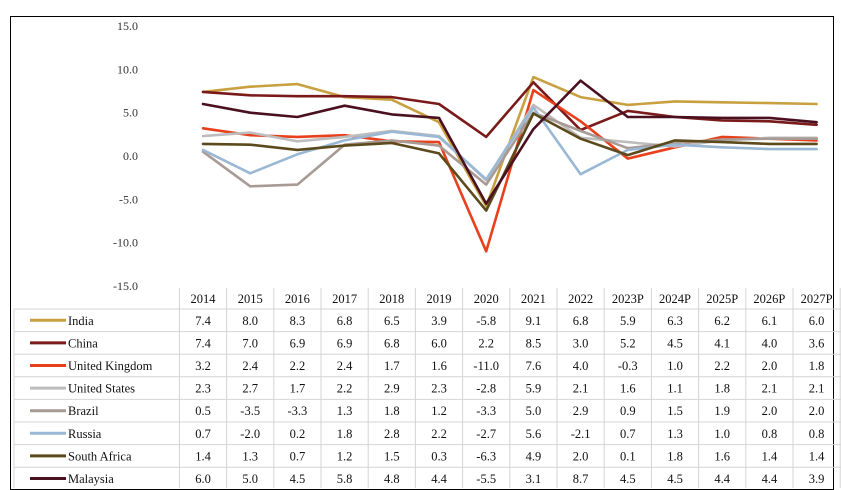 Image resolution: width=841 pixels, height=490 pixels. I want to click on data-cell: -3.5, so click(250, 411).